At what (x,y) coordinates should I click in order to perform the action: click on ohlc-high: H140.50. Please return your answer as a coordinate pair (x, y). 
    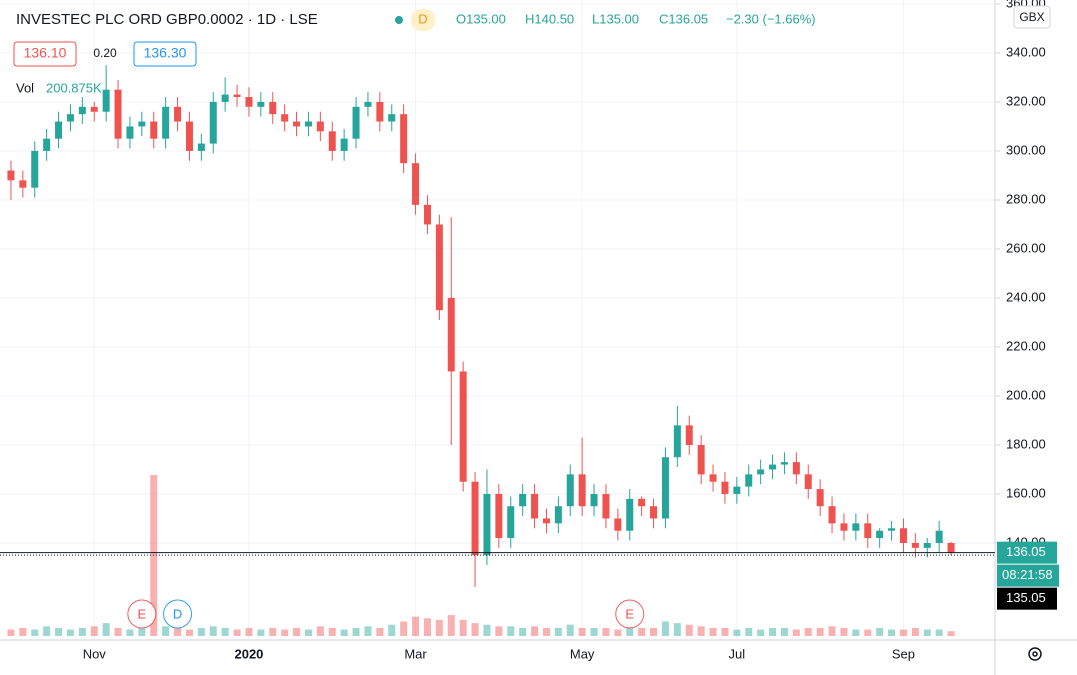
    Looking at the image, I should click on (549, 18).